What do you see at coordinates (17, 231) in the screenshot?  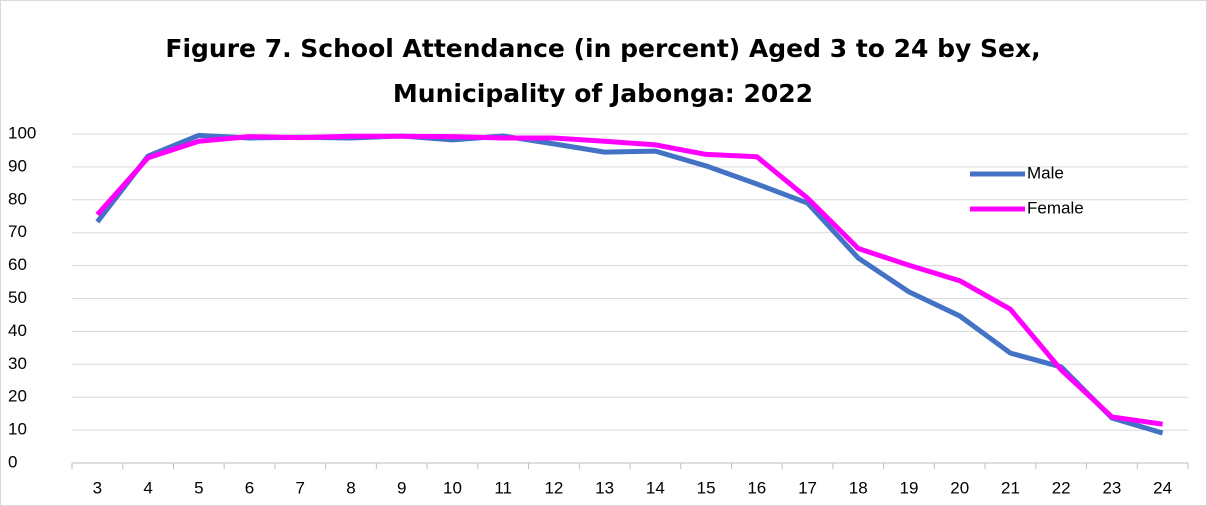 I see `y-tick-label: 70` at bounding box center [17, 231].